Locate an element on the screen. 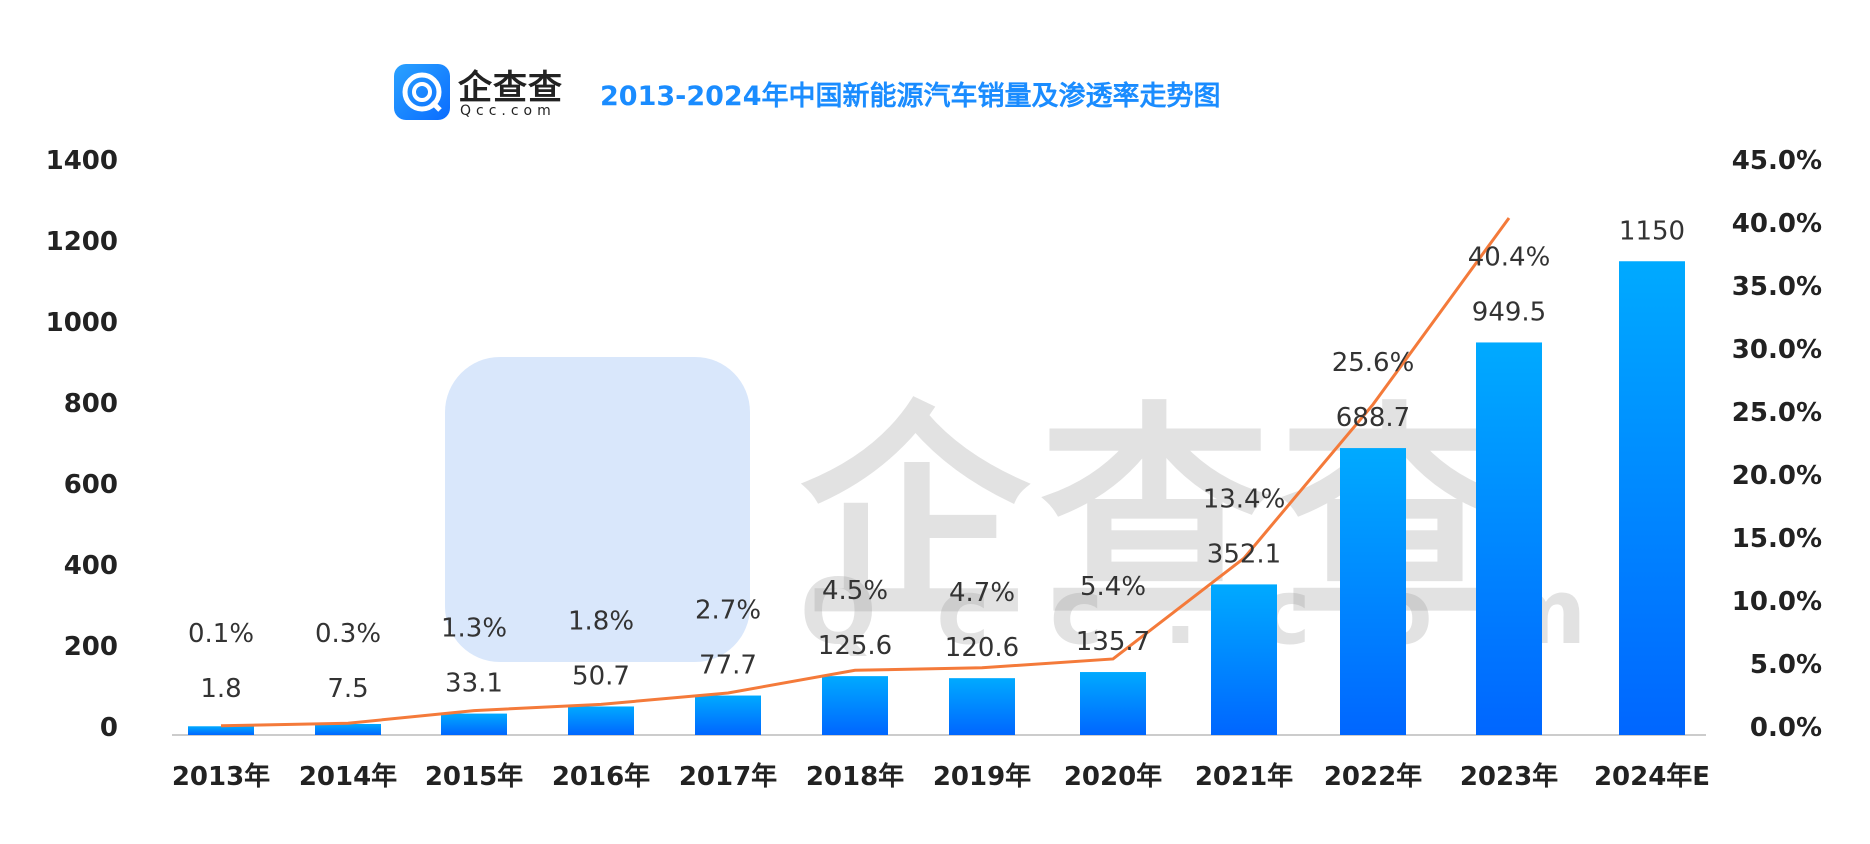 The width and height of the screenshot is (1870, 844). brand-name: 企查查 is located at coordinates (510, 88).